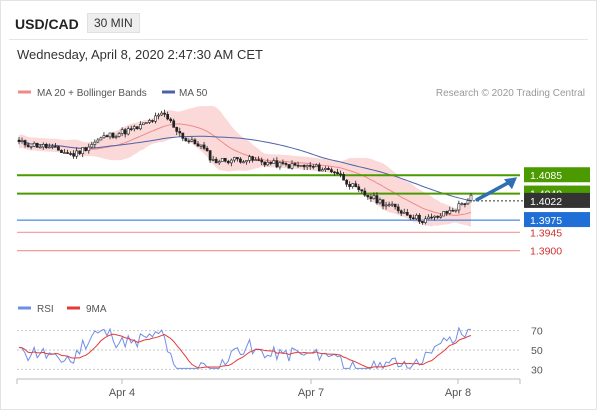  I want to click on copyright-text: Research © 2020 Trading Central, so click(510, 93).